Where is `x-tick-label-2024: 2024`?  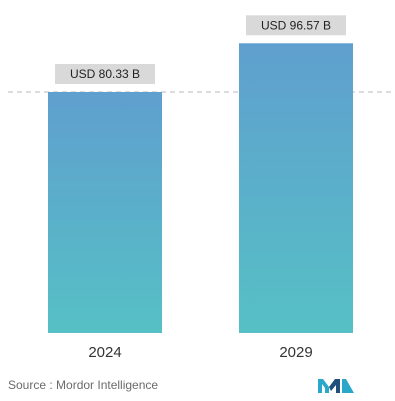
x-tick-label-2024: 2024 is located at coordinates (104, 352).